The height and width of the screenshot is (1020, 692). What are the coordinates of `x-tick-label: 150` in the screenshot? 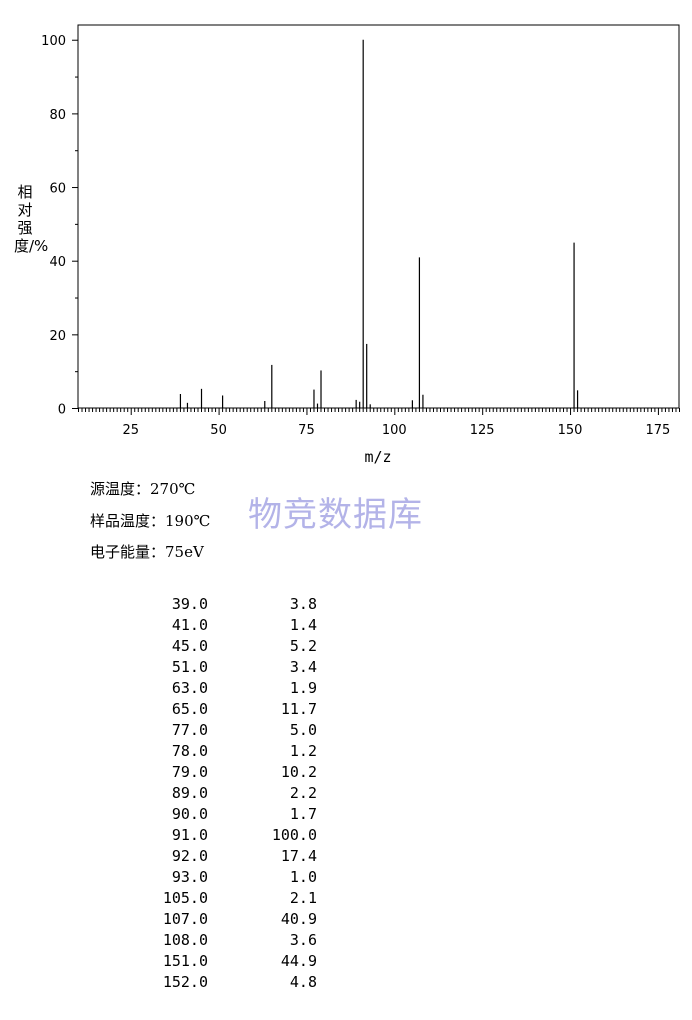 It's located at (570, 430).